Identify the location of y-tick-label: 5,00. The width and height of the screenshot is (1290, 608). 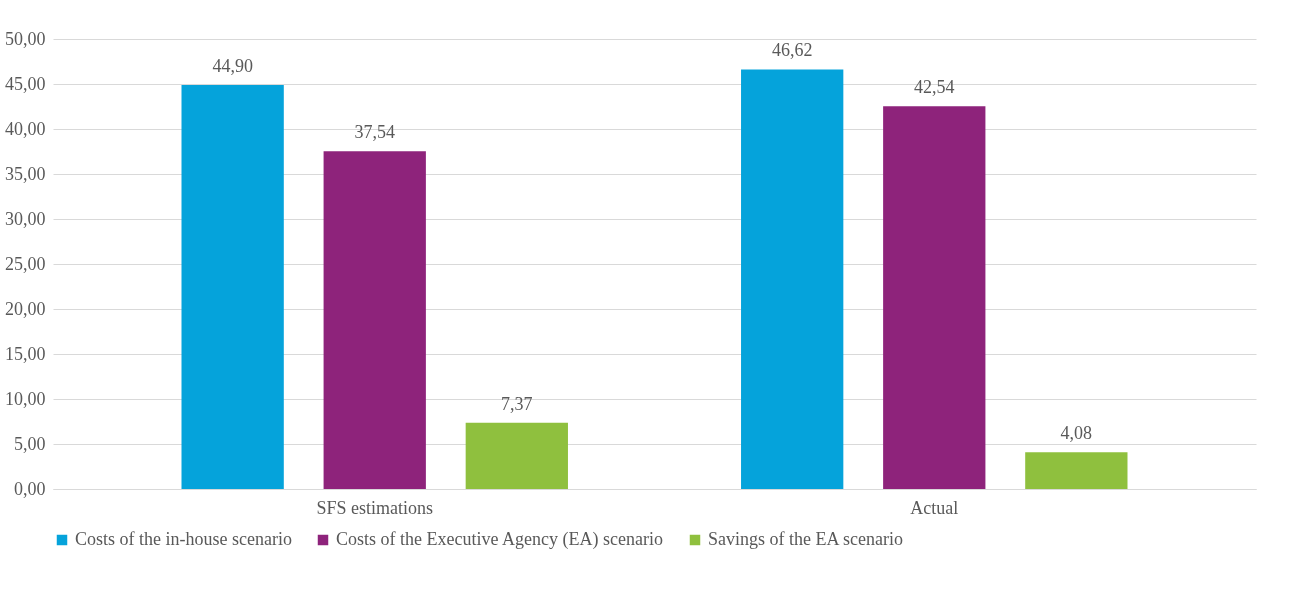
(30, 443).